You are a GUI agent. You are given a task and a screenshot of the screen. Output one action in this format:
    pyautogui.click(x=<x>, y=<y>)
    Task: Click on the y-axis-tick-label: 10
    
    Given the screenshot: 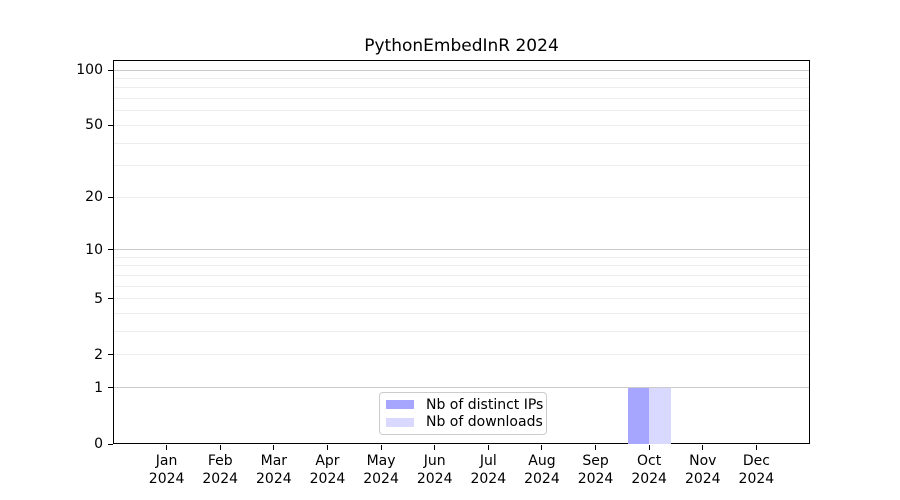 What is the action you would take?
    pyautogui.click(x=94, y=249)
    